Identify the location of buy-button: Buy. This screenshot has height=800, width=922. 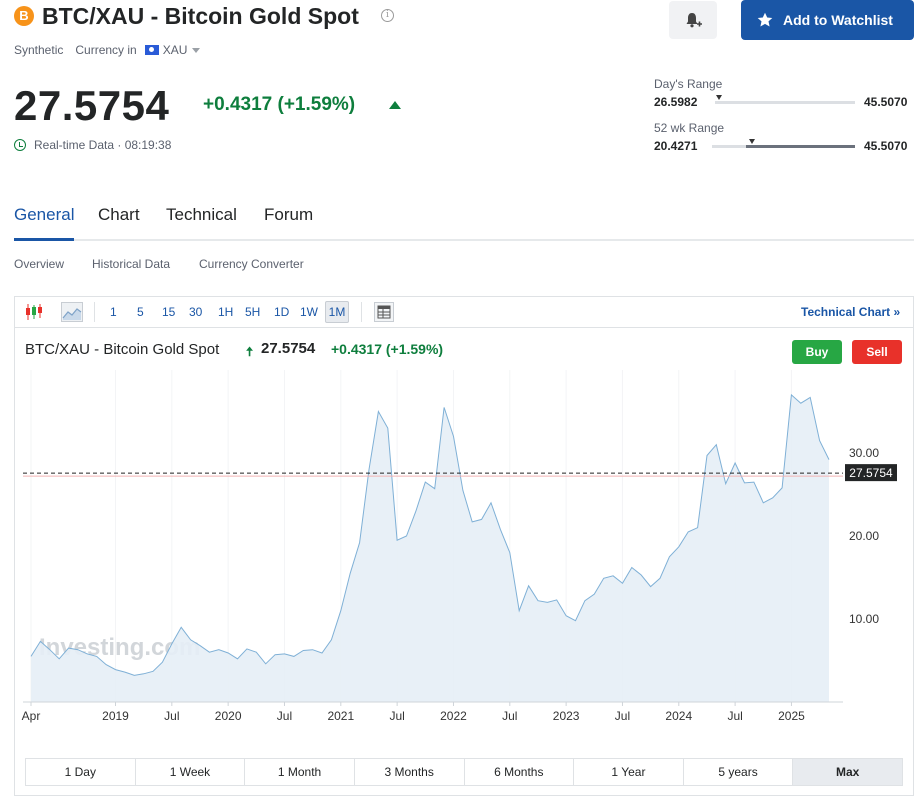
(817, 352).